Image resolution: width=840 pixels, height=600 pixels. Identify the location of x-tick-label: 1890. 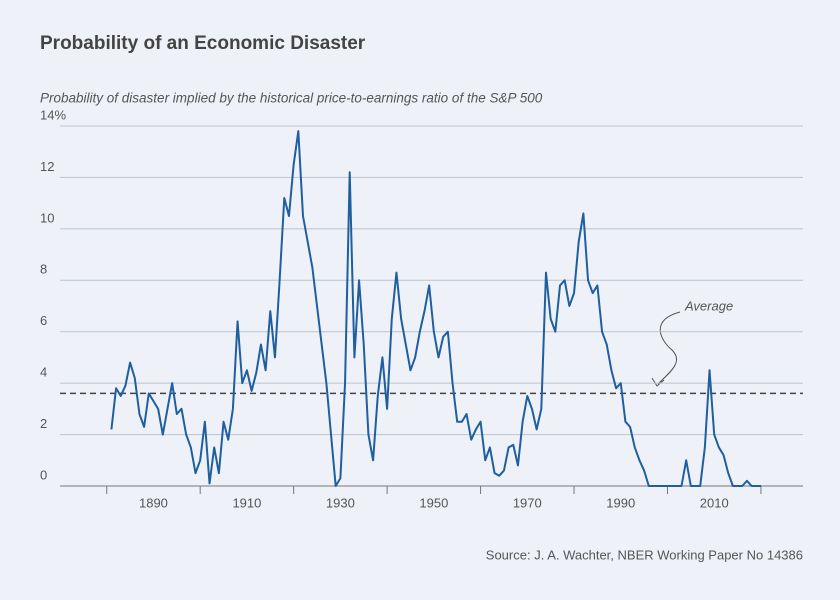
(153, 502).